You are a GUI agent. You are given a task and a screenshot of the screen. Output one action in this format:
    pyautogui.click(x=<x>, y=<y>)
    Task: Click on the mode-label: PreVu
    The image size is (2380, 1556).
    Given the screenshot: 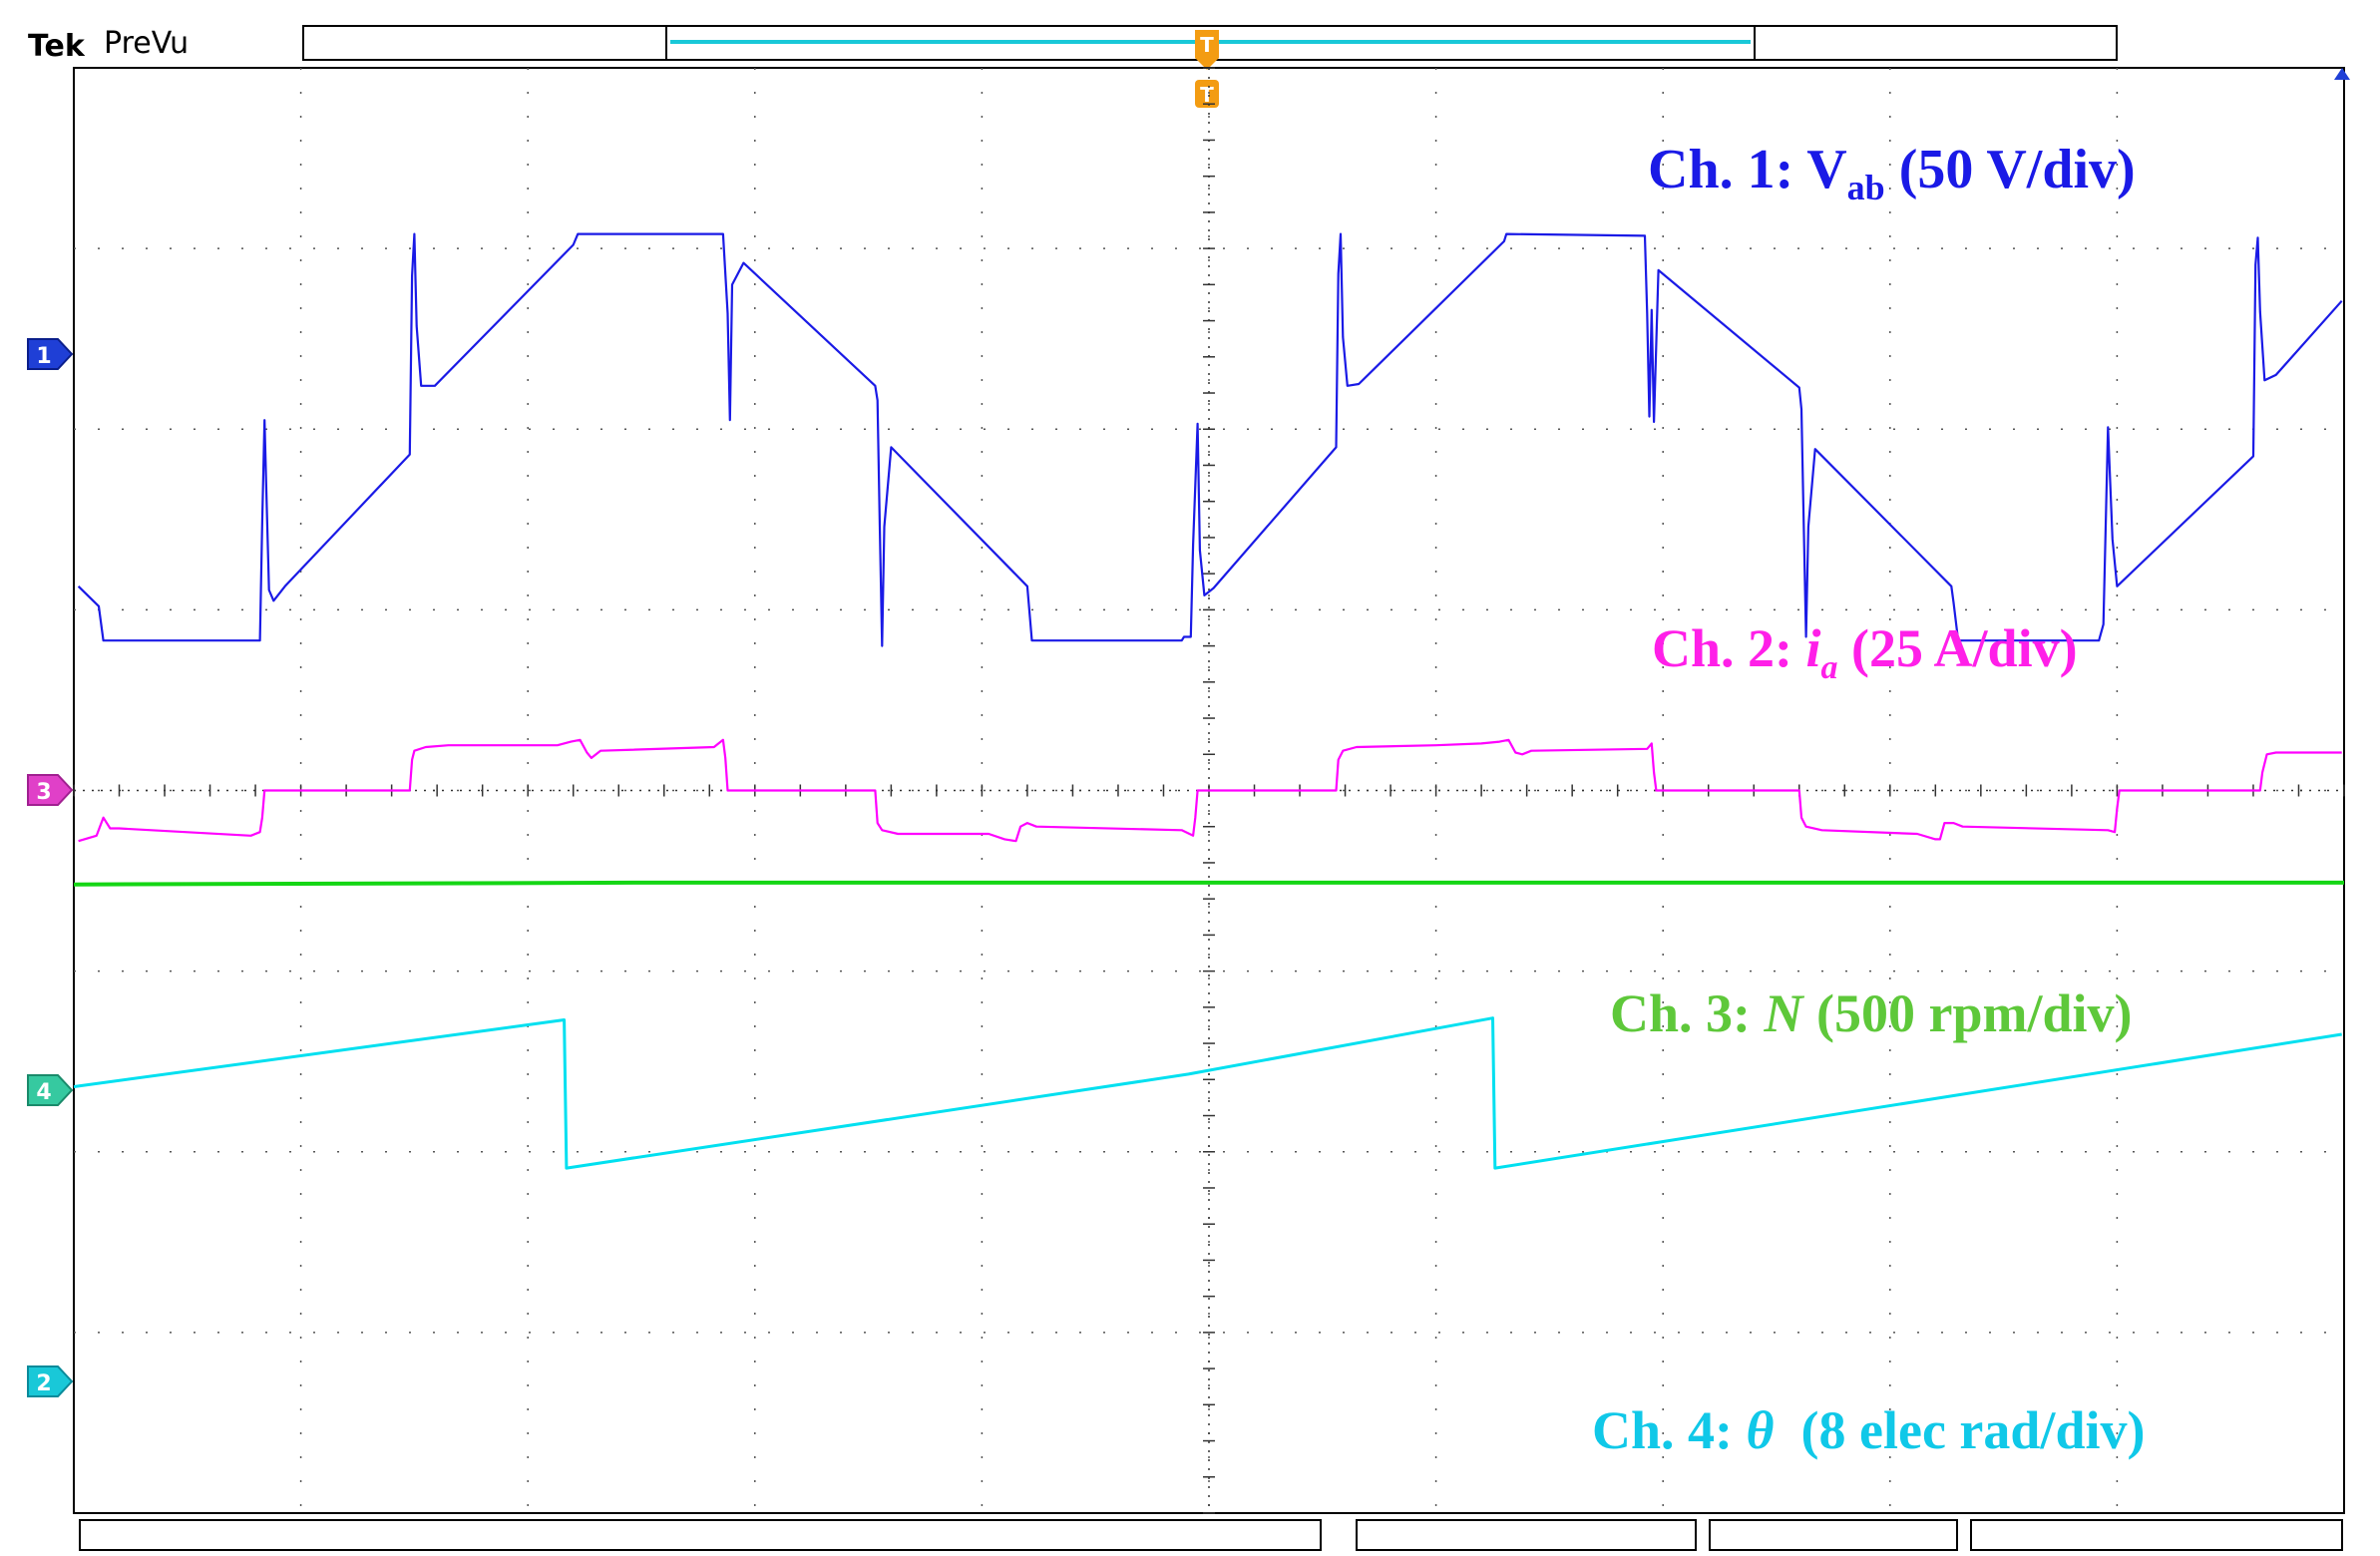 What is the action you would take?
    pyautogui.click(x=146, y=43)
    